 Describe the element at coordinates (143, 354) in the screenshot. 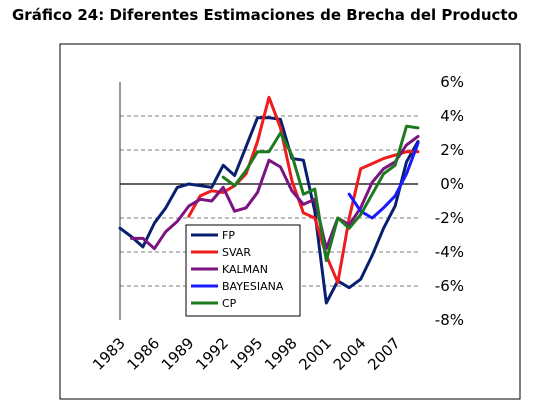

I see `x-tick-label: 1986` at that location.